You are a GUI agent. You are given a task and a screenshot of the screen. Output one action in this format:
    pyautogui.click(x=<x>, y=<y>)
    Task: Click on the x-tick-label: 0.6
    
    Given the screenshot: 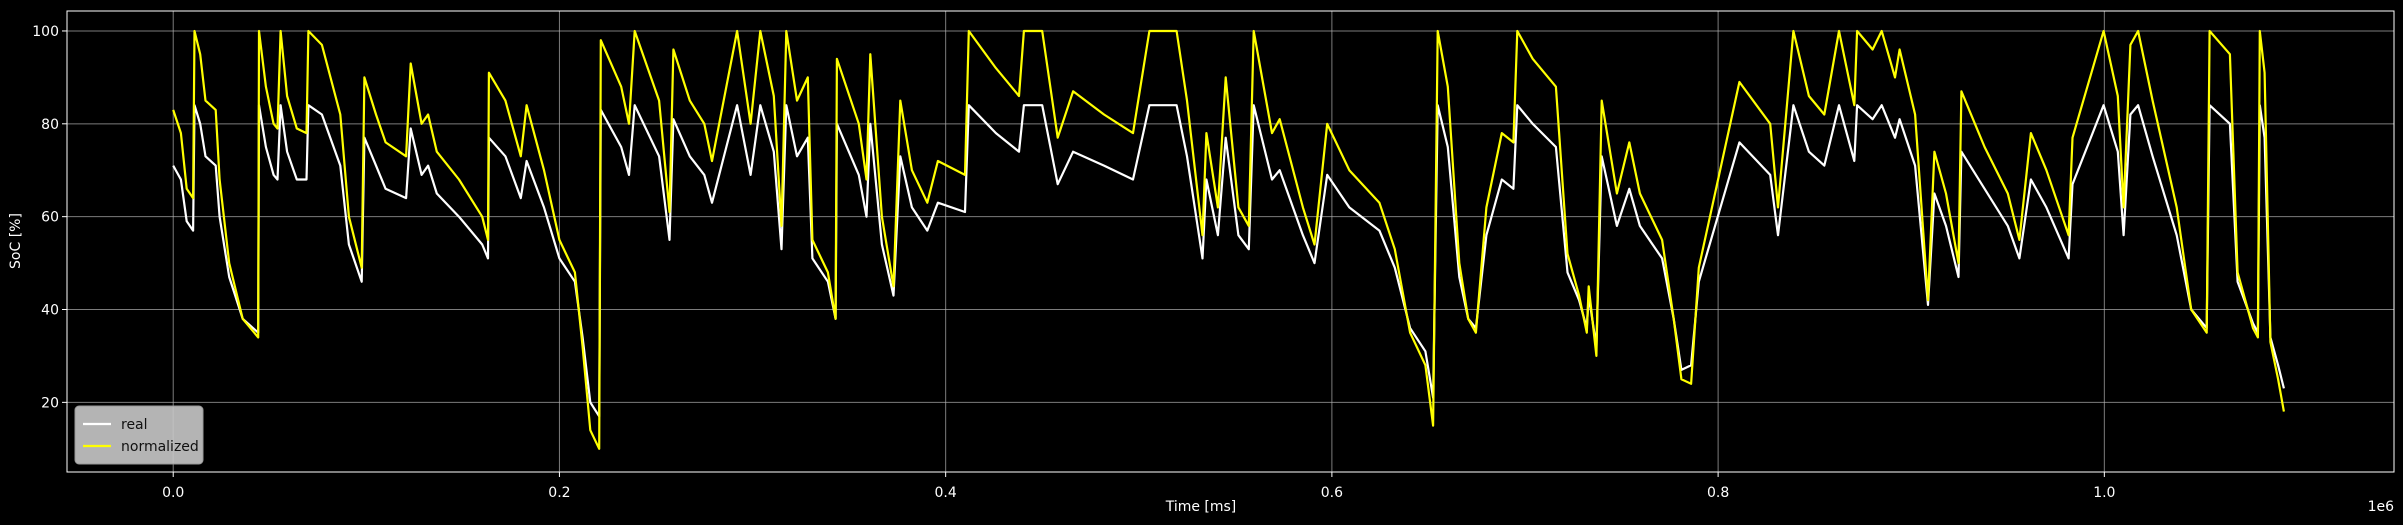 What is the action you would take?
    pyautogui.click(x=1332, y=493)
    